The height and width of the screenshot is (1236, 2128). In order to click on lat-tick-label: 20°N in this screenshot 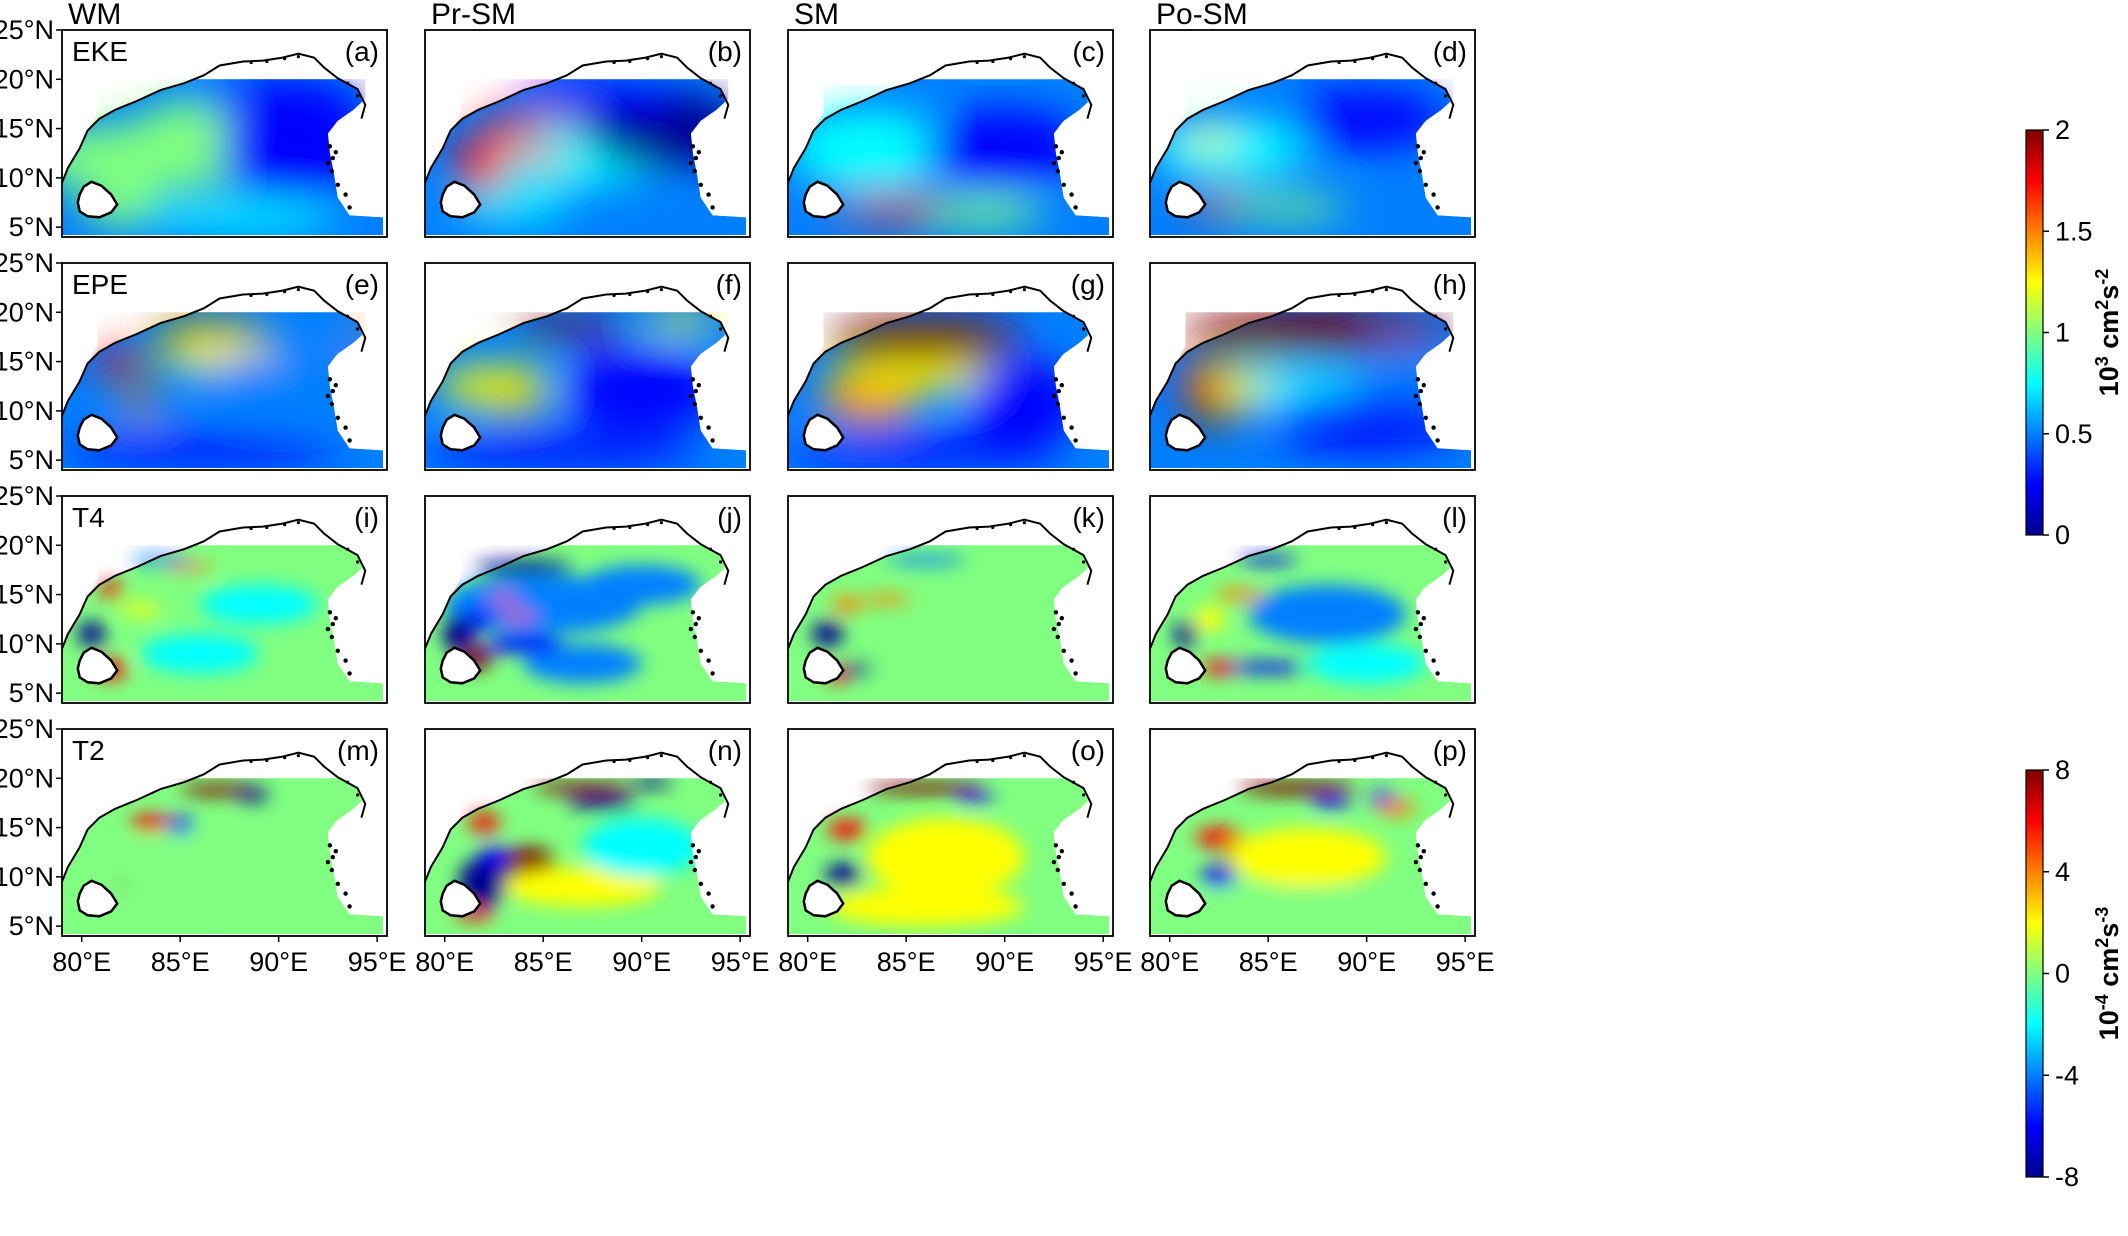, I will do `click(27, 312)`.